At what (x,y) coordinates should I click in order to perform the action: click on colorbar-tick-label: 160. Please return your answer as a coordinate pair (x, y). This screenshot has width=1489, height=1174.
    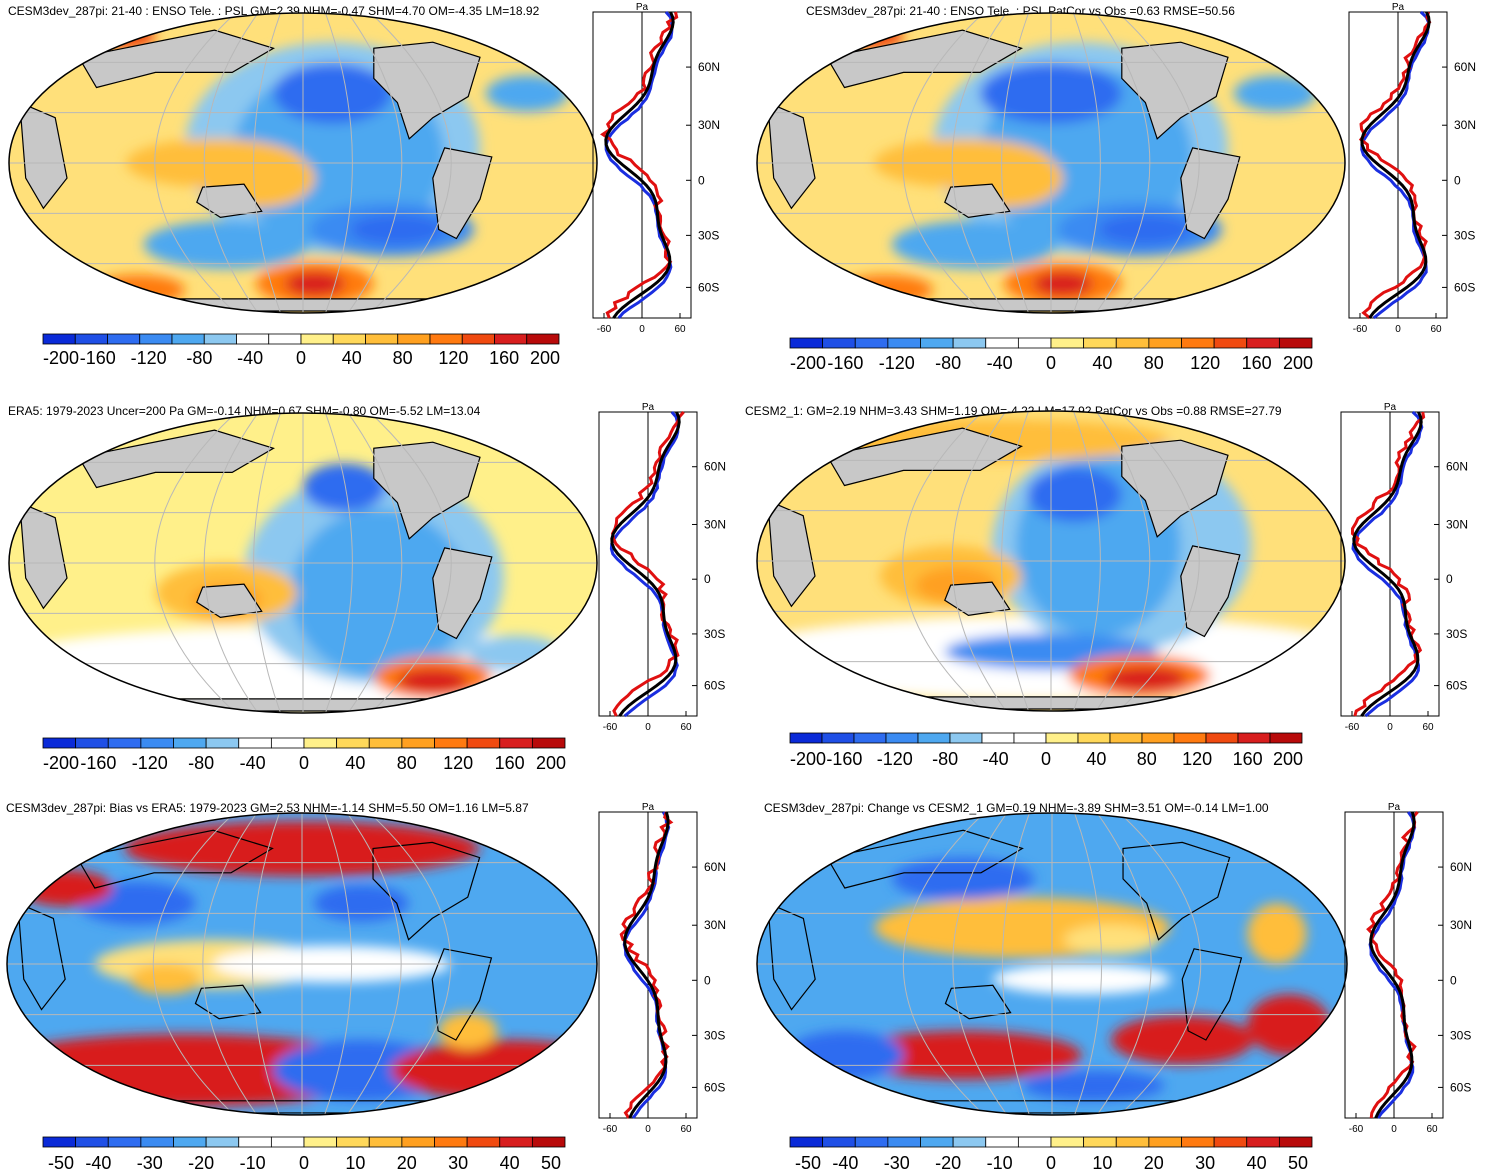
    Looking at the image, I should click on (1256, 363).